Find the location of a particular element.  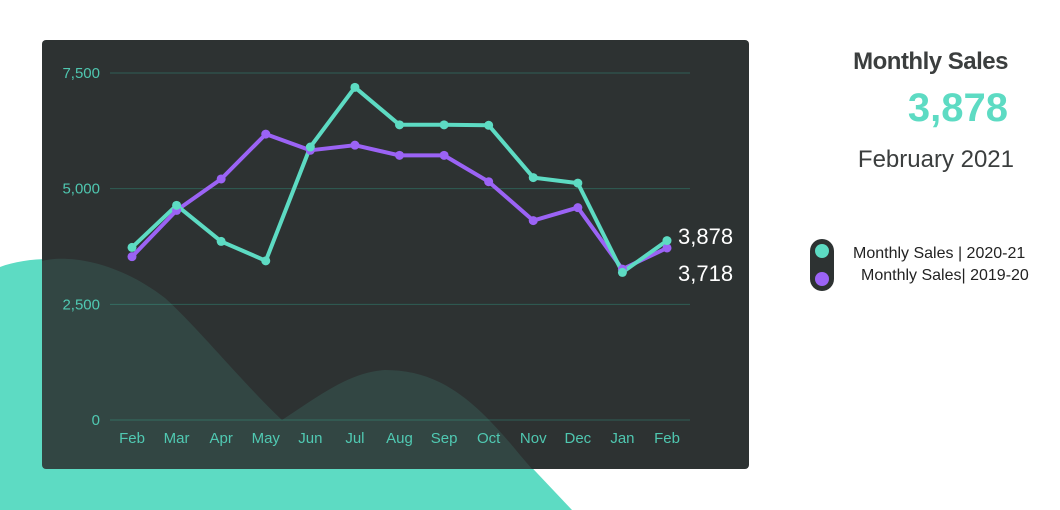

x-tick-label: Jun is located at coordinates (310, 438).